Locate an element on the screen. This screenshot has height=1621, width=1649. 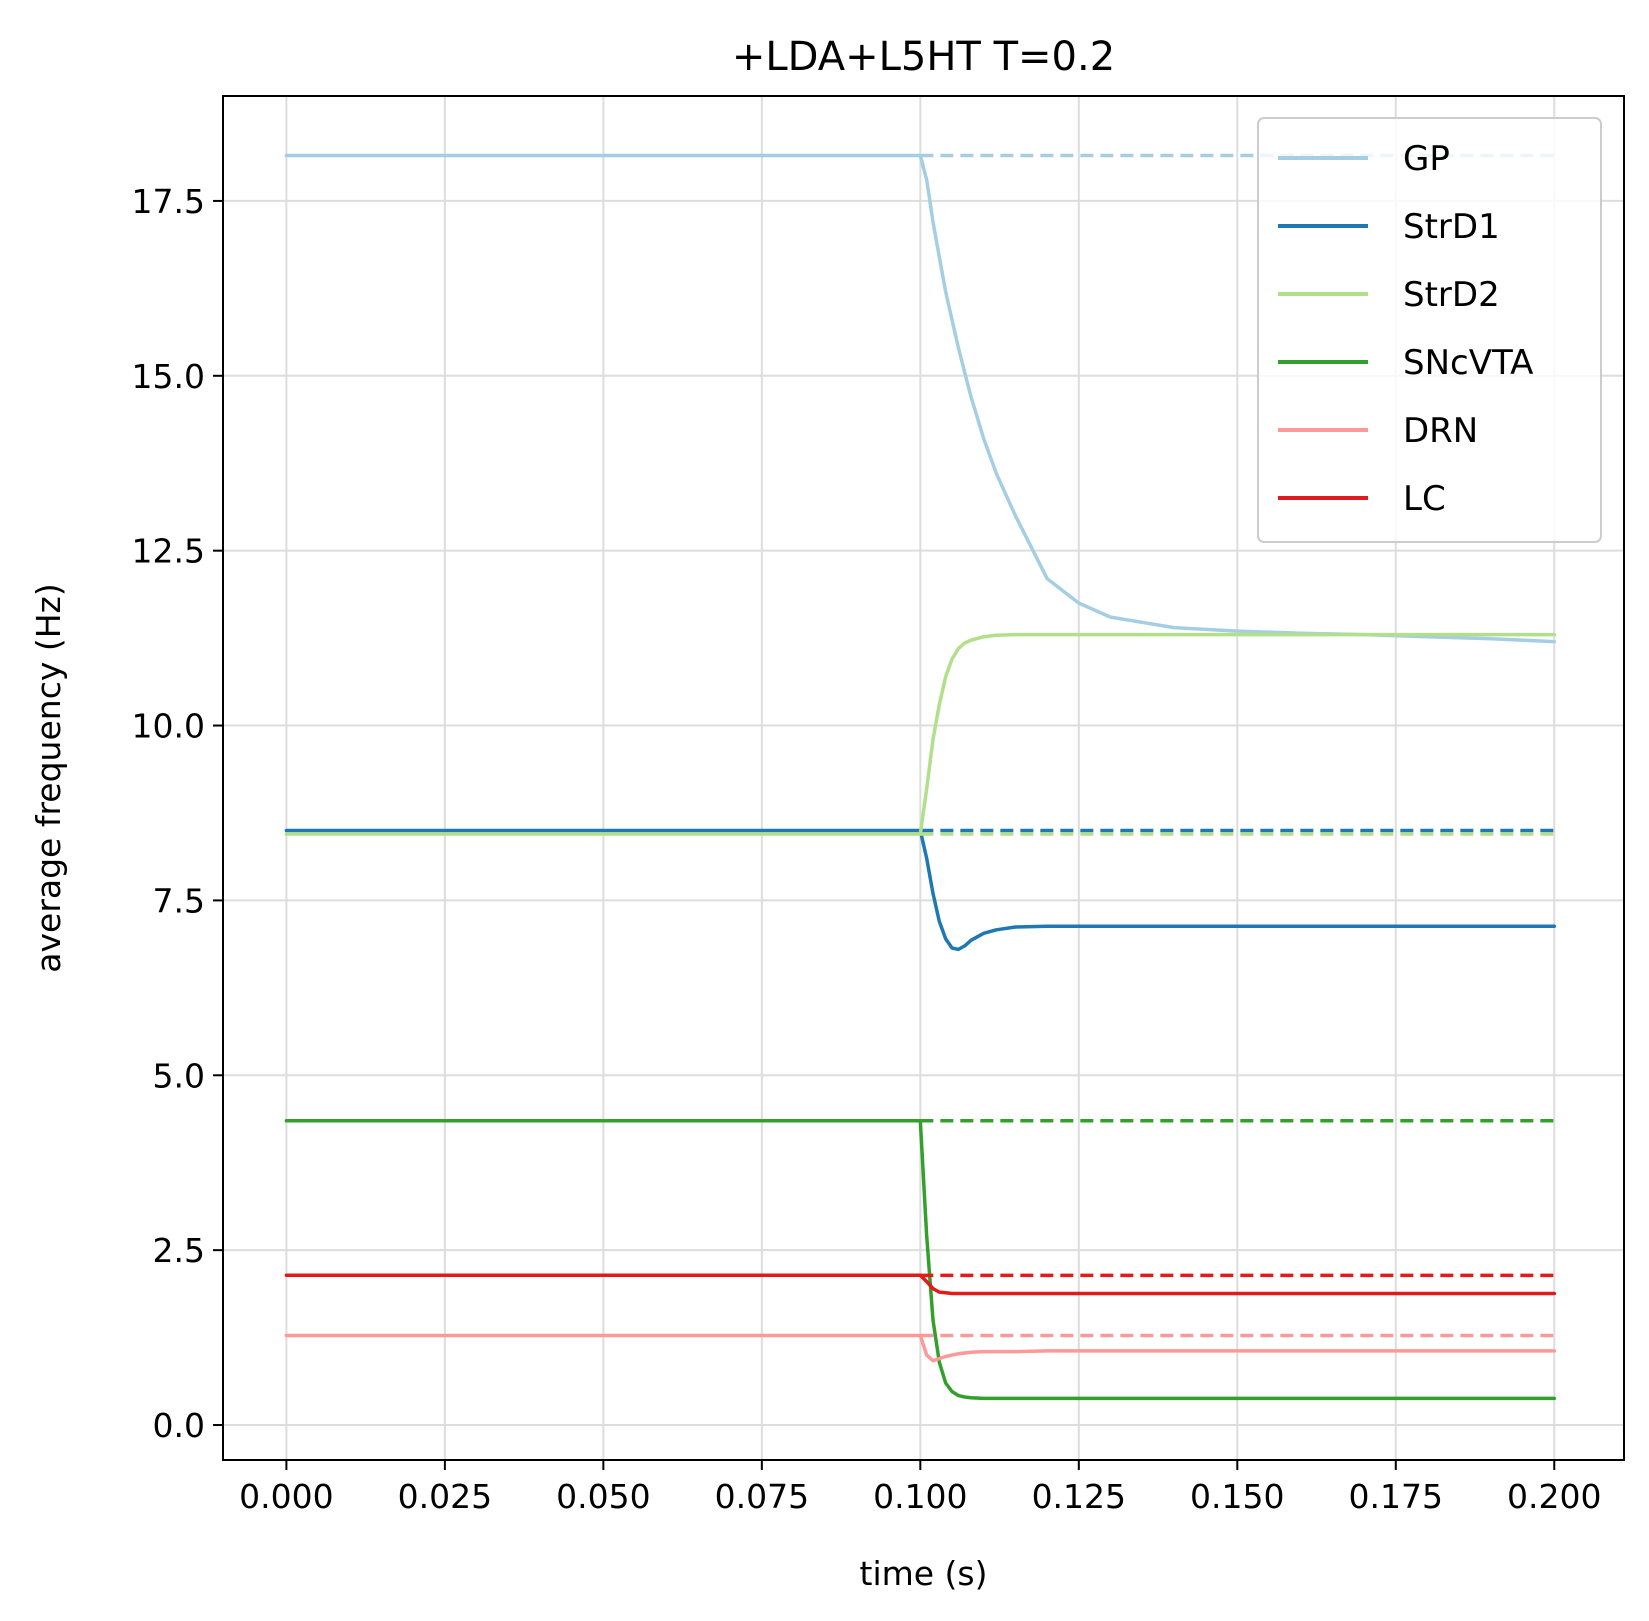
series-line-strd2 is located at coordinates (920, 734).